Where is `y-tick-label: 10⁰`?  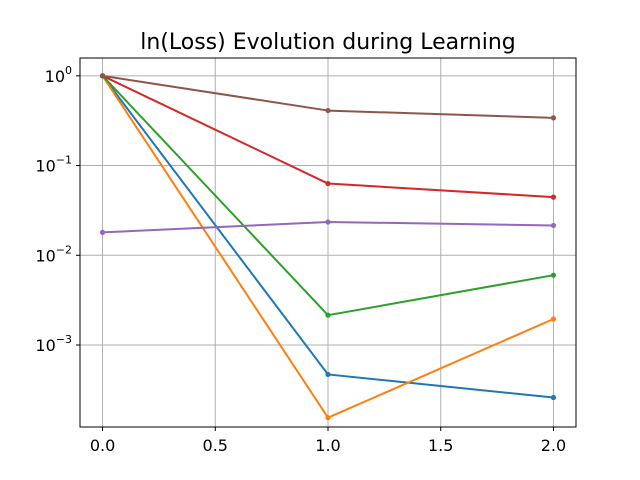
y-tick-label: 10⁰ is located at coordinates (58, 75).